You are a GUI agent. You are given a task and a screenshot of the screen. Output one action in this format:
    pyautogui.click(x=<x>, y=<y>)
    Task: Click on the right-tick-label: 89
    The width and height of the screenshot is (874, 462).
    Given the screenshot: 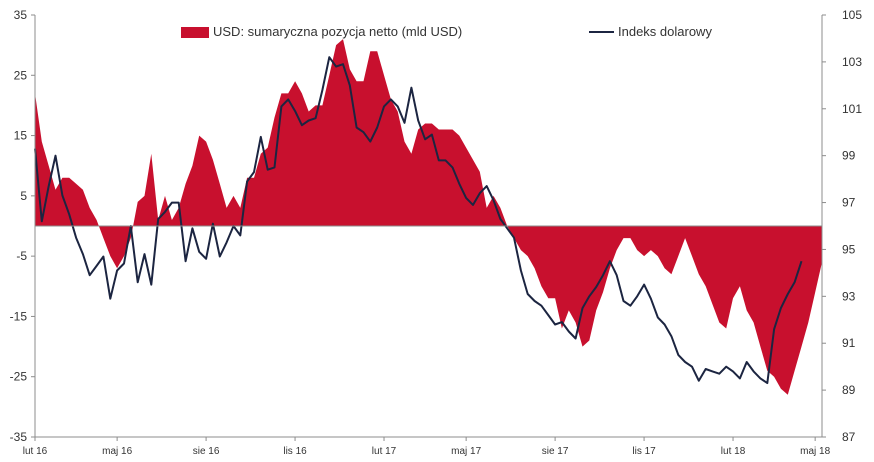 What is the action you would take?
    pyautogui.click(x=849, y=390)
    